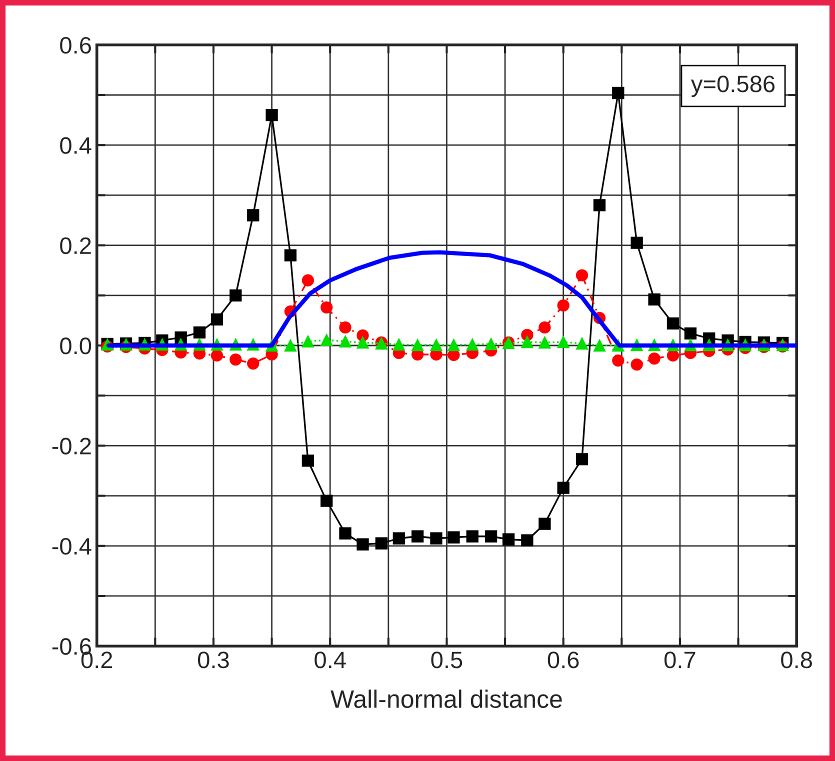  What do you see at coordinates (75, 245) in the screenshot?
I see `y-tick-label: 0.2` at bounding box center [75, 245].